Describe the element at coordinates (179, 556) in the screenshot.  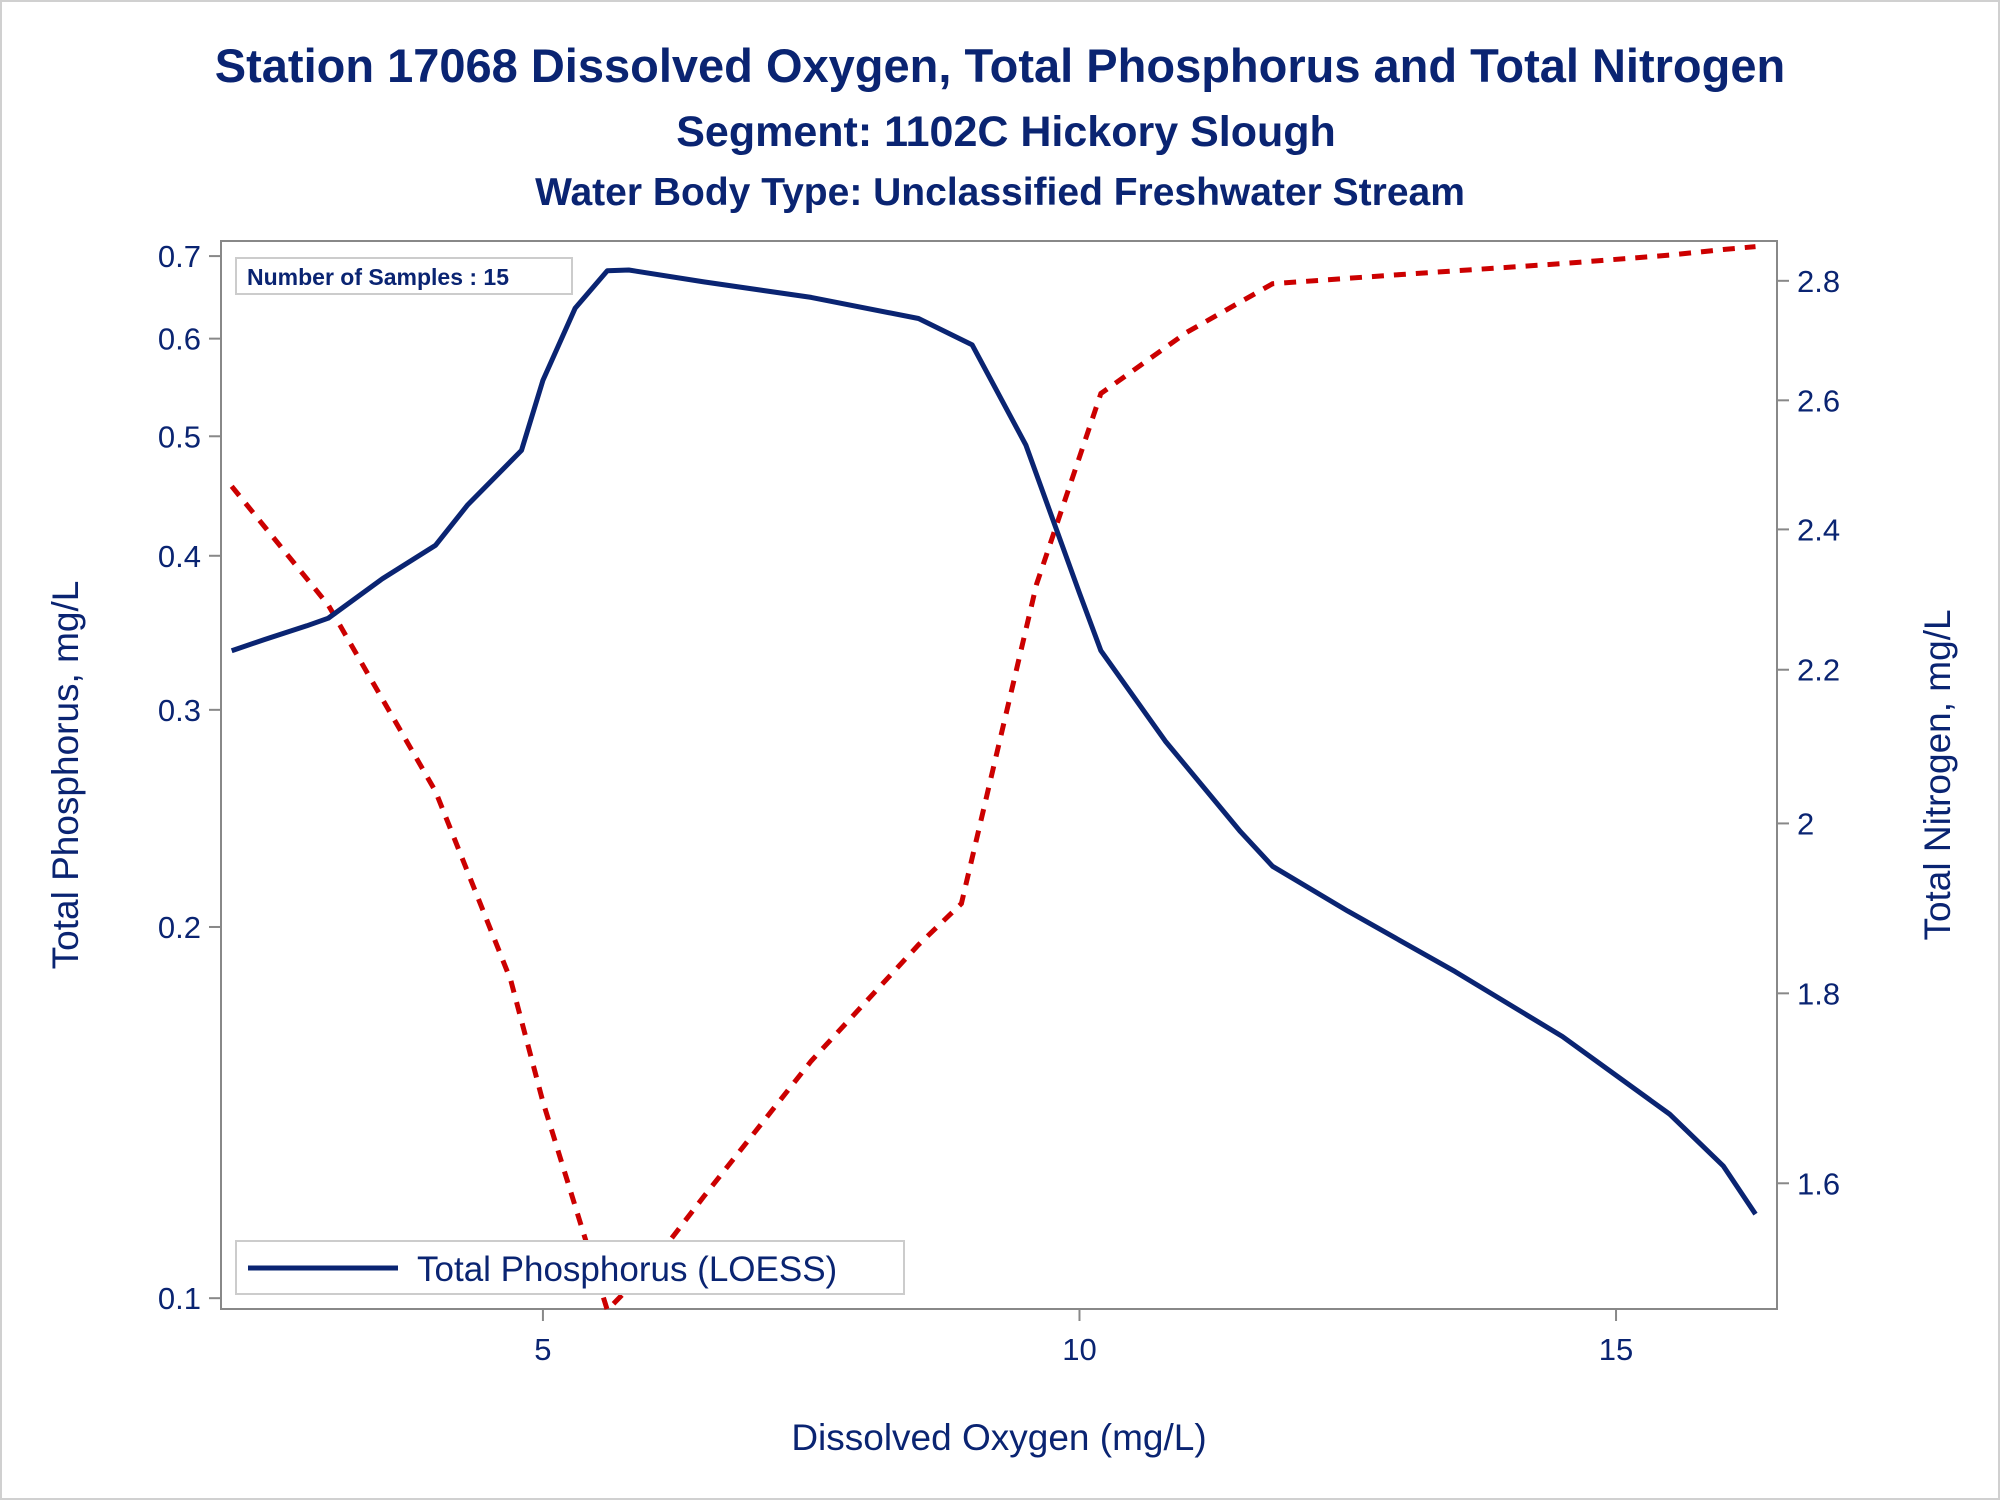
I see `y-left-tick-label: 0.4` at that location.